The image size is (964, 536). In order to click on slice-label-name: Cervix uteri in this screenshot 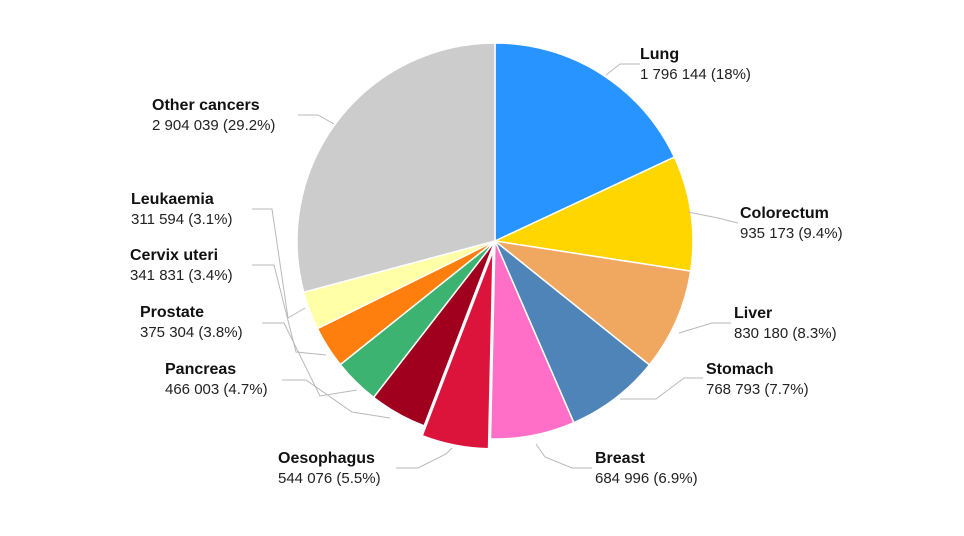, I will do `click(174, 255)`.